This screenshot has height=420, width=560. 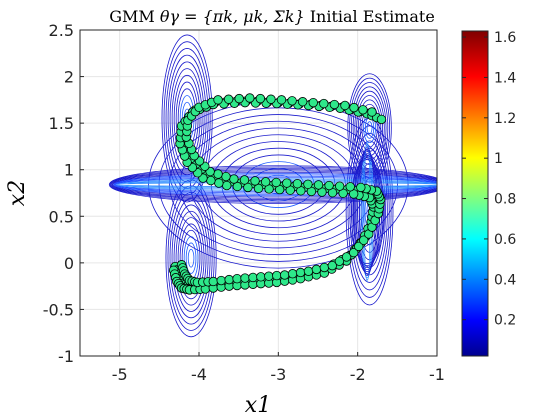 I want to click on x-axis-label: x1, so click(x=258, y=405).